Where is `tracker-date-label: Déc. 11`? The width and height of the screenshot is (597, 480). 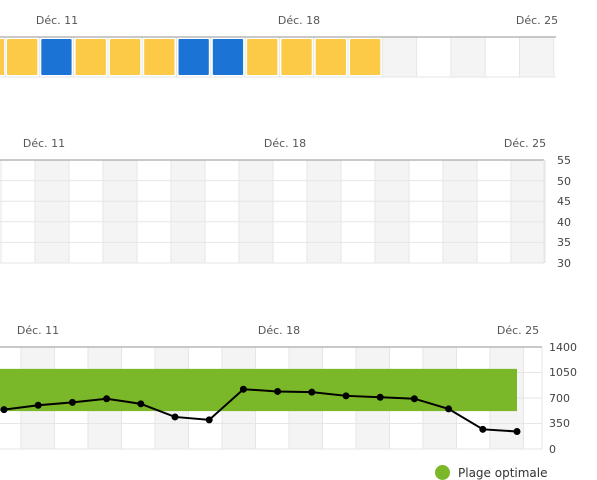
tracker-date-label: Déc. 11 is located at coordinates (57, 20).